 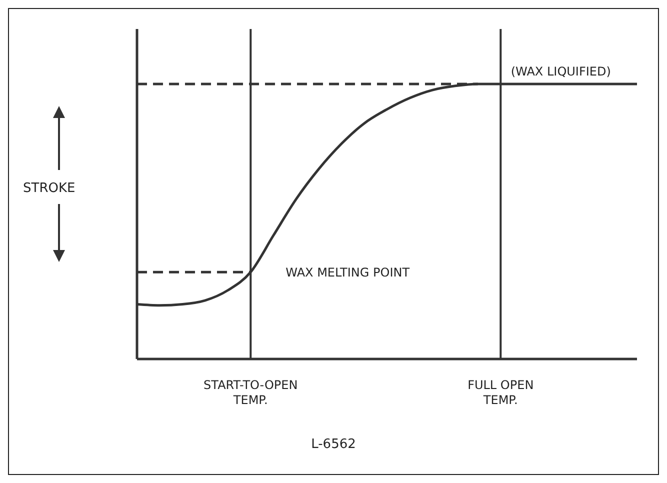 I want to click on x-tick-label: START-TO-OPEN TEMP., so click(x=251, y=392).